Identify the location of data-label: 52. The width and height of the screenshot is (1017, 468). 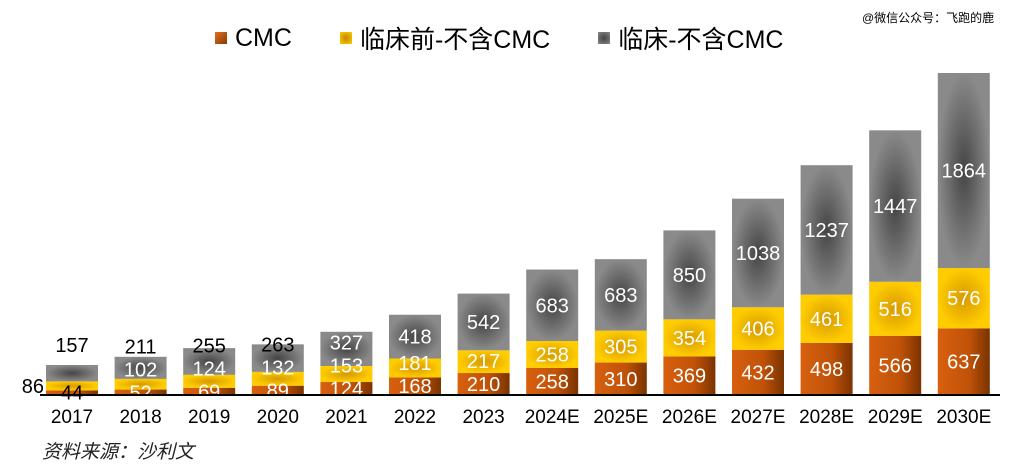
(140, 393).